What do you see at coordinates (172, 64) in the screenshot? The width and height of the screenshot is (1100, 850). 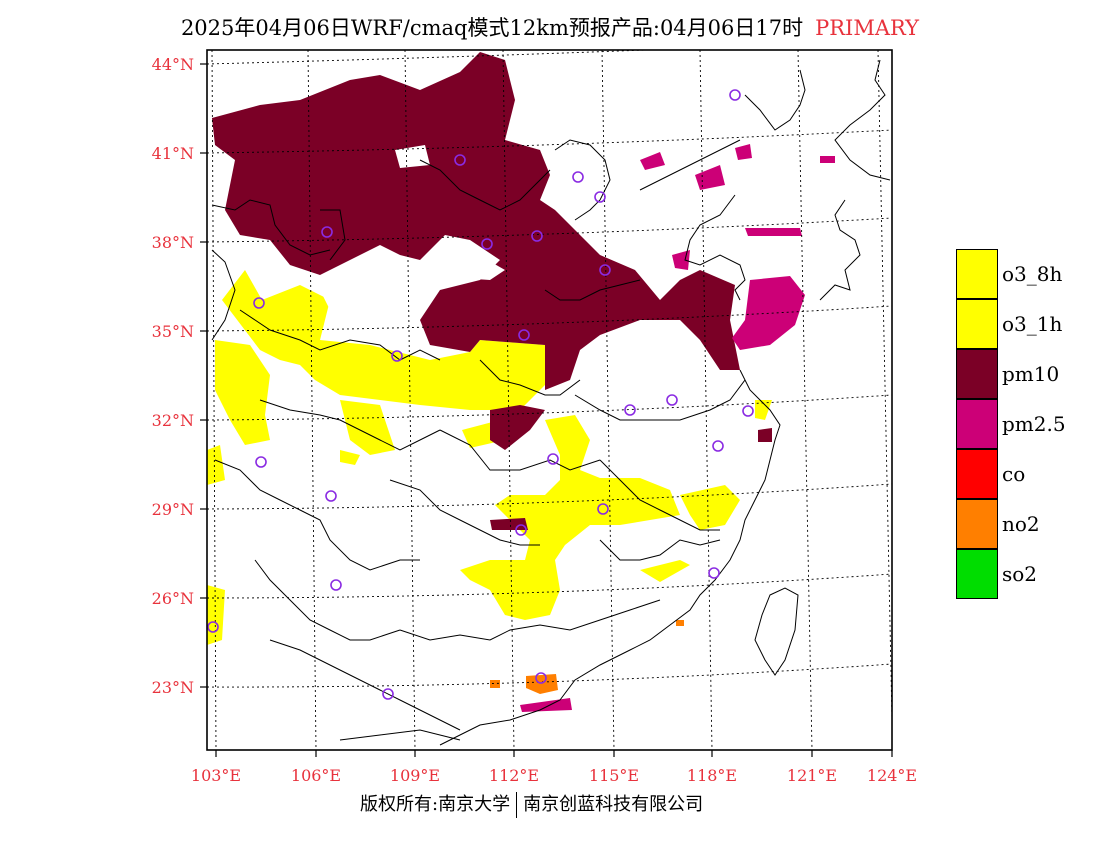 I see `lat-label-44: 44°N` at bounding box center [172, 64].